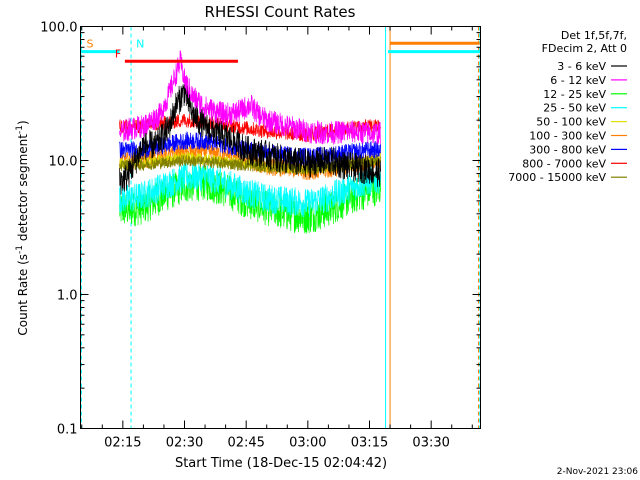  I want to click on y-tick-label-3: 100.0, so click(58, 28).